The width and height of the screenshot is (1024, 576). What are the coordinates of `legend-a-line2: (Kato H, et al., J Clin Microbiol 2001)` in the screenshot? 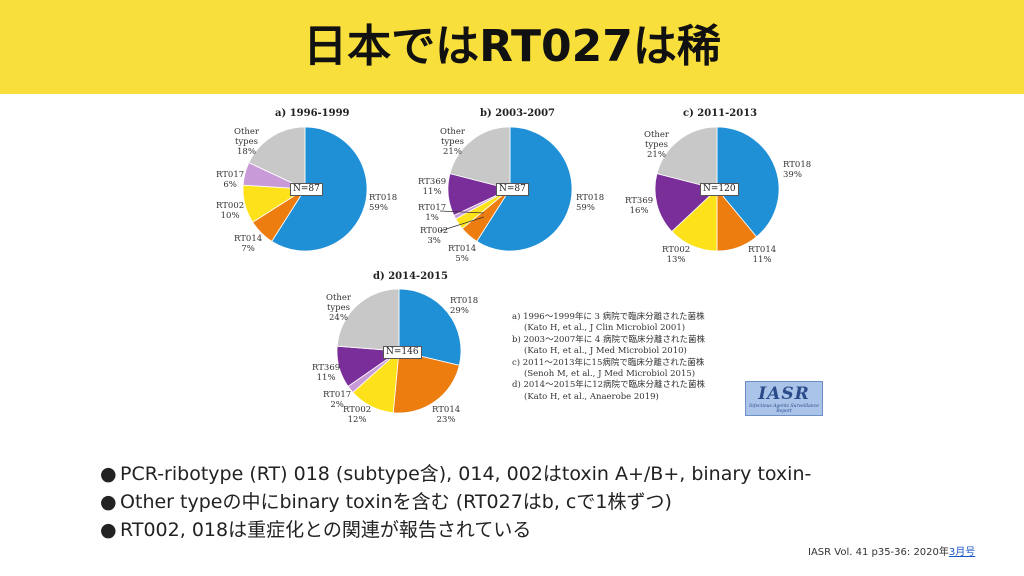 It's located at (605, 328).